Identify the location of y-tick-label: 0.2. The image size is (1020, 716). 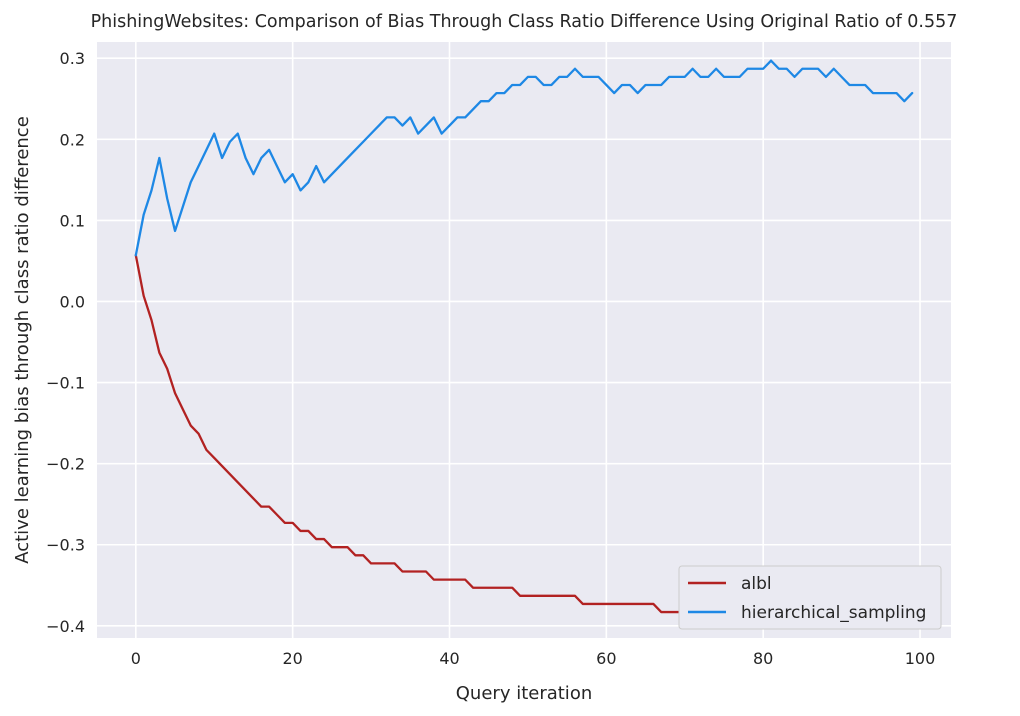
(72, 139).